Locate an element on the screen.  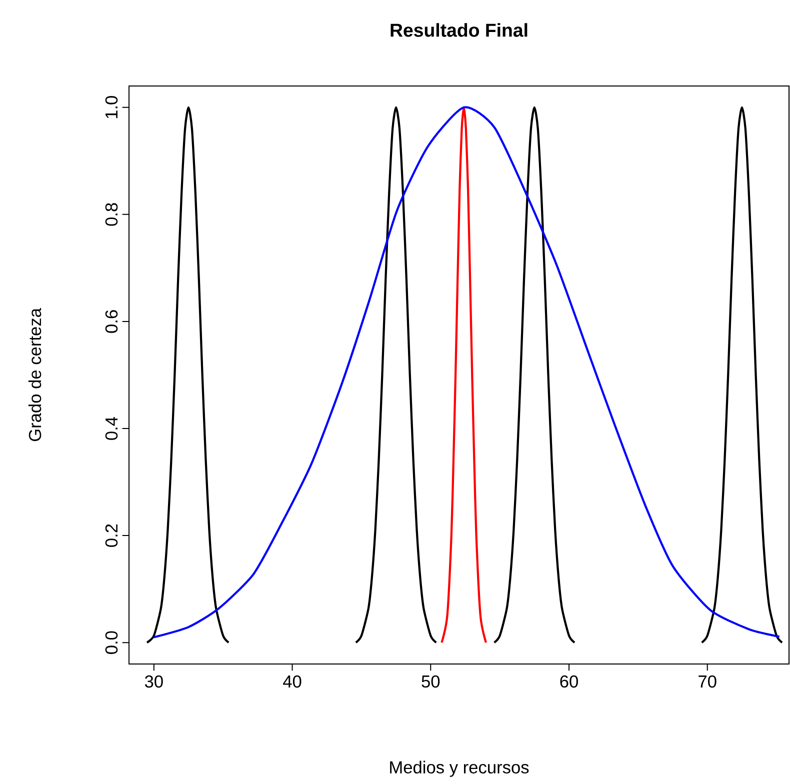
y-axis-title: Grado de certeza is located at coordinates (35, 375).